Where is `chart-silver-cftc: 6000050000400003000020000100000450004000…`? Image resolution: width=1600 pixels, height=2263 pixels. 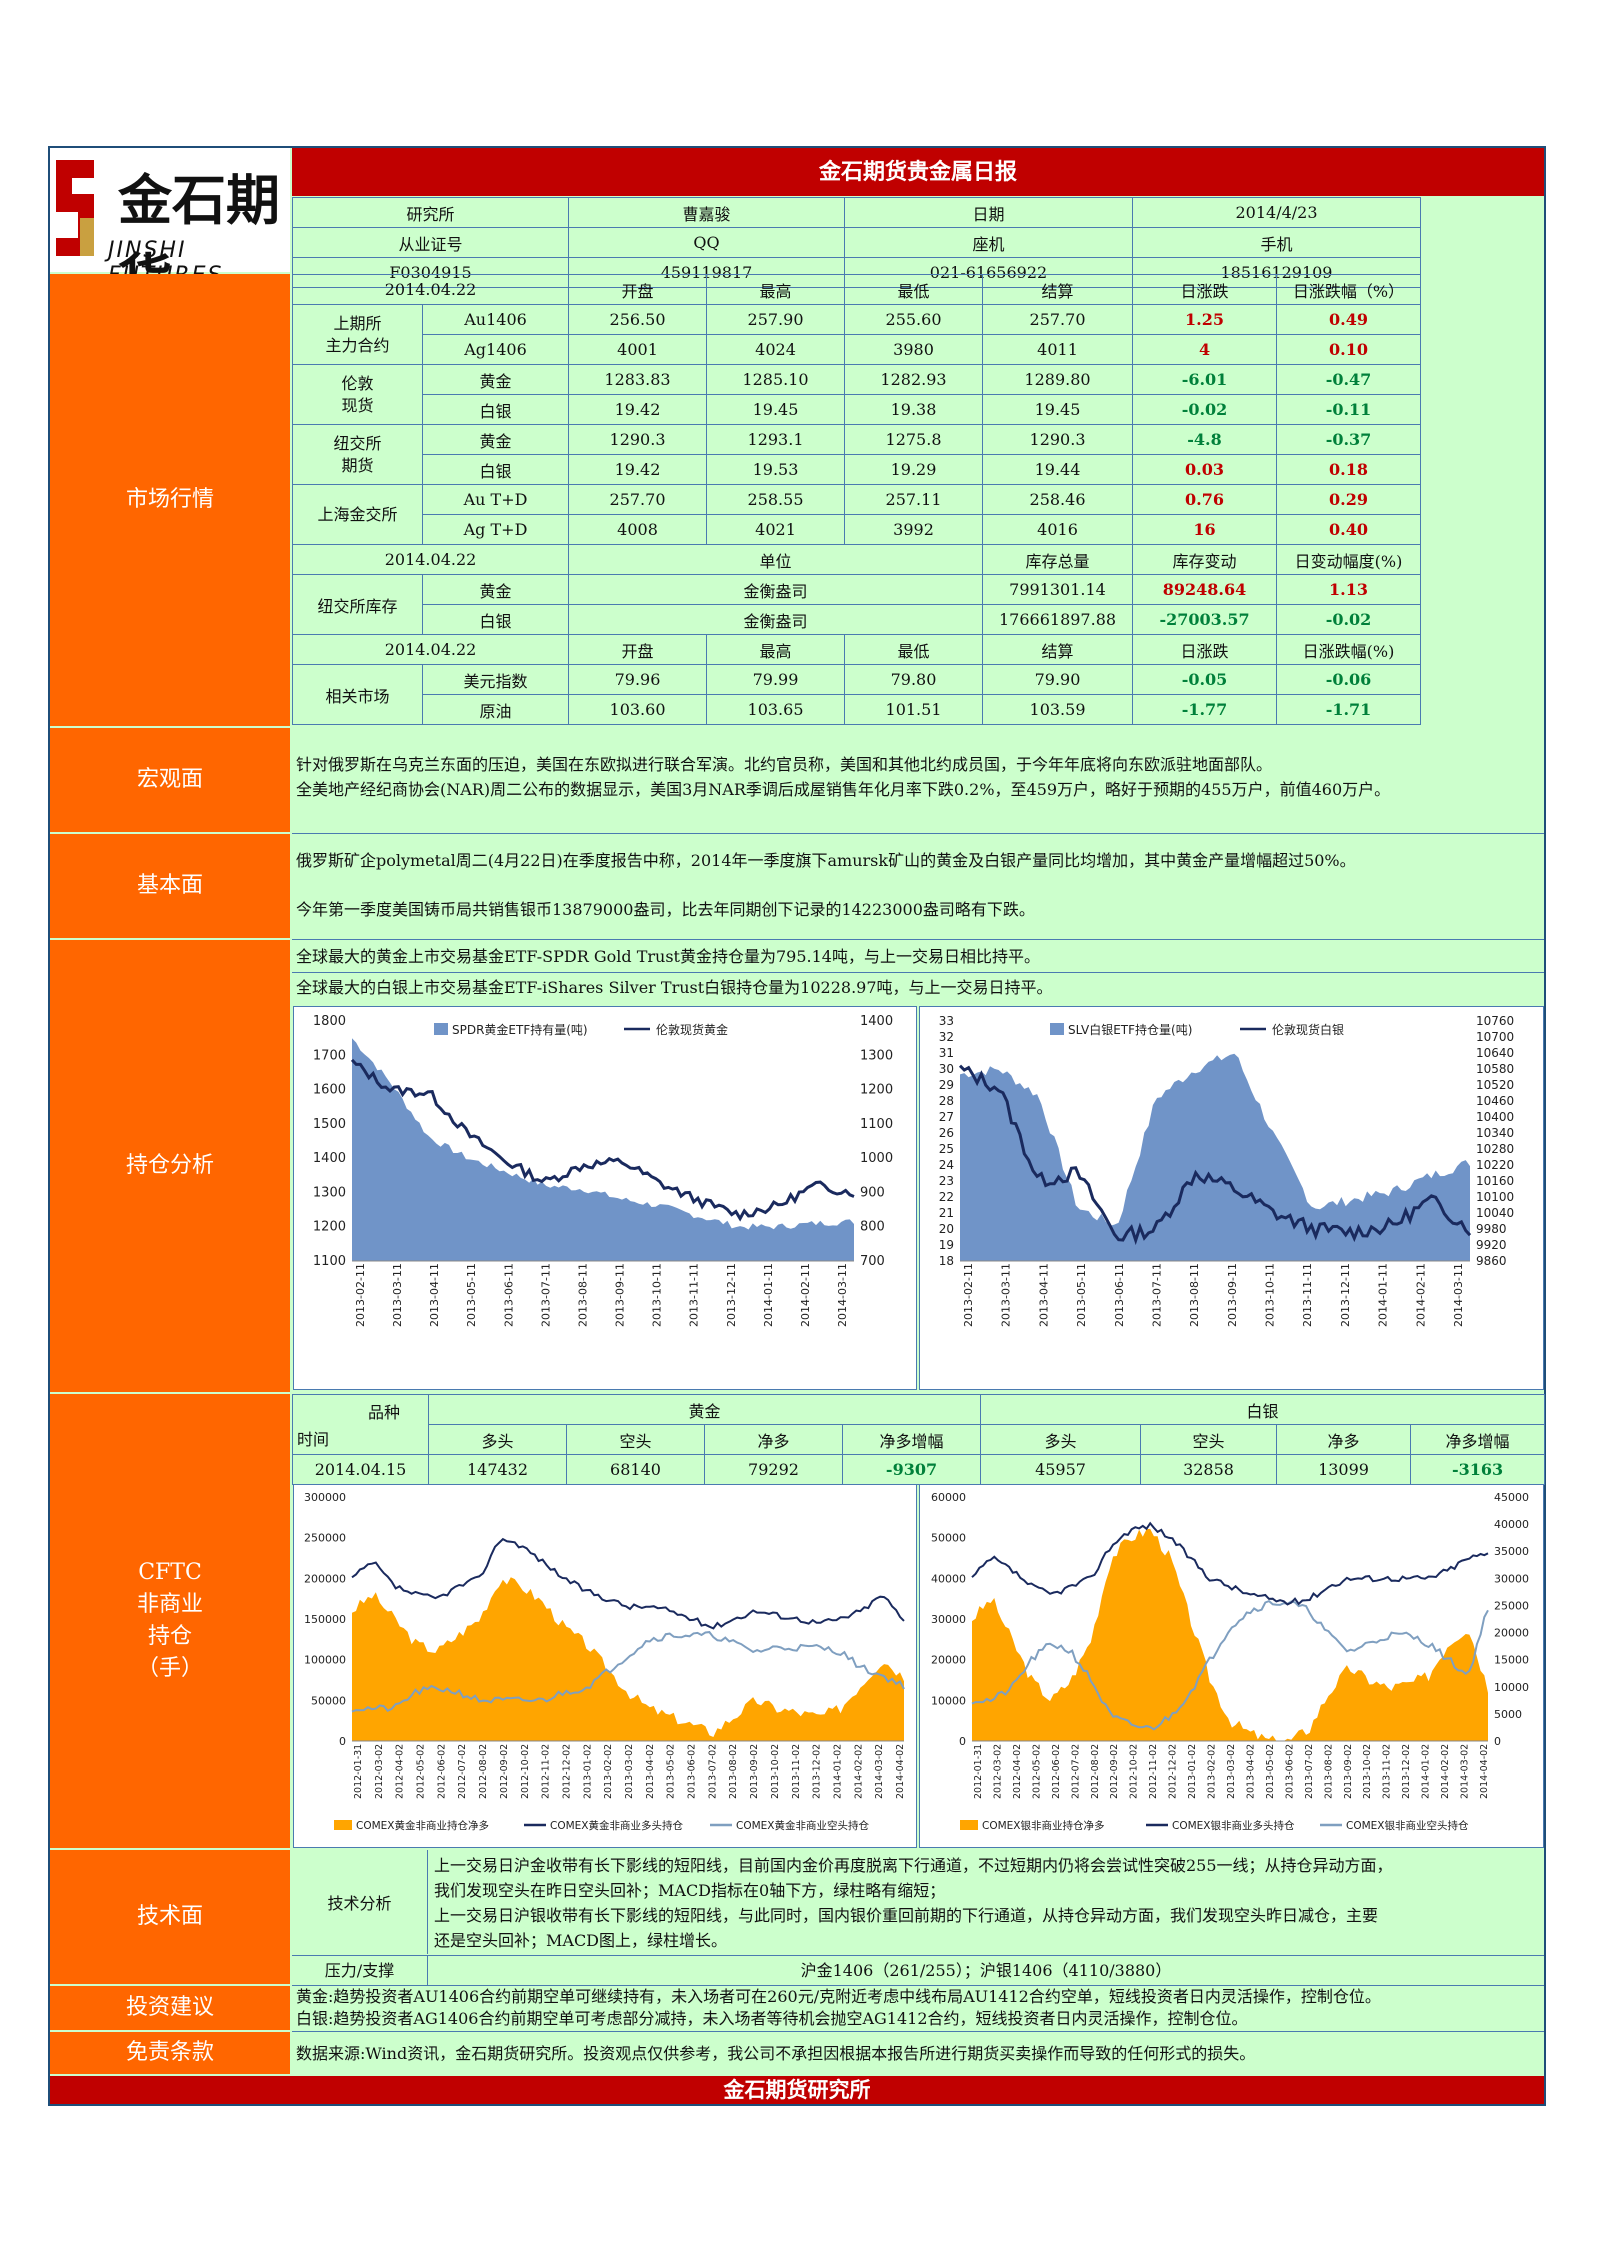
chart-silver-cftc: 6000050000400003000020000100000450004000… is located at coordinates (1230, 1661).